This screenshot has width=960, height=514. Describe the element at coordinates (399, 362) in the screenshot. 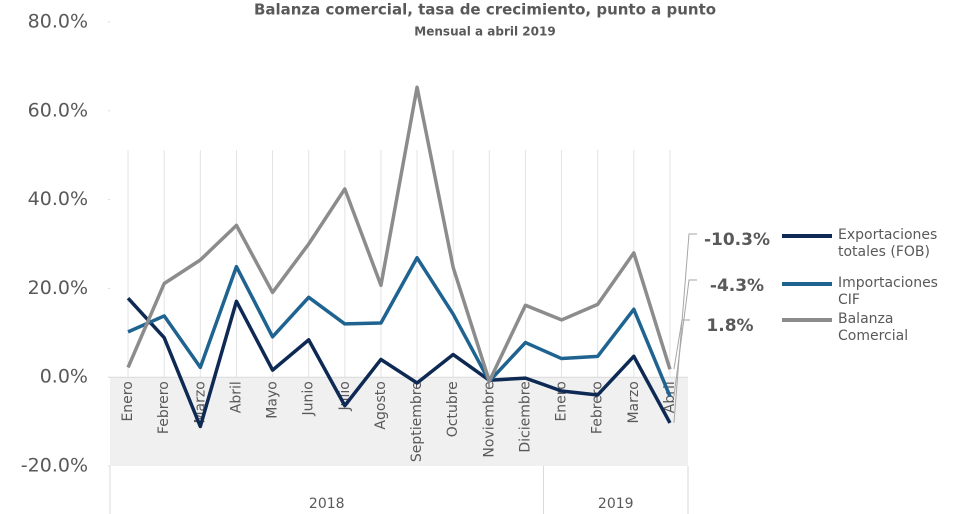

I see `series-line` at that location.